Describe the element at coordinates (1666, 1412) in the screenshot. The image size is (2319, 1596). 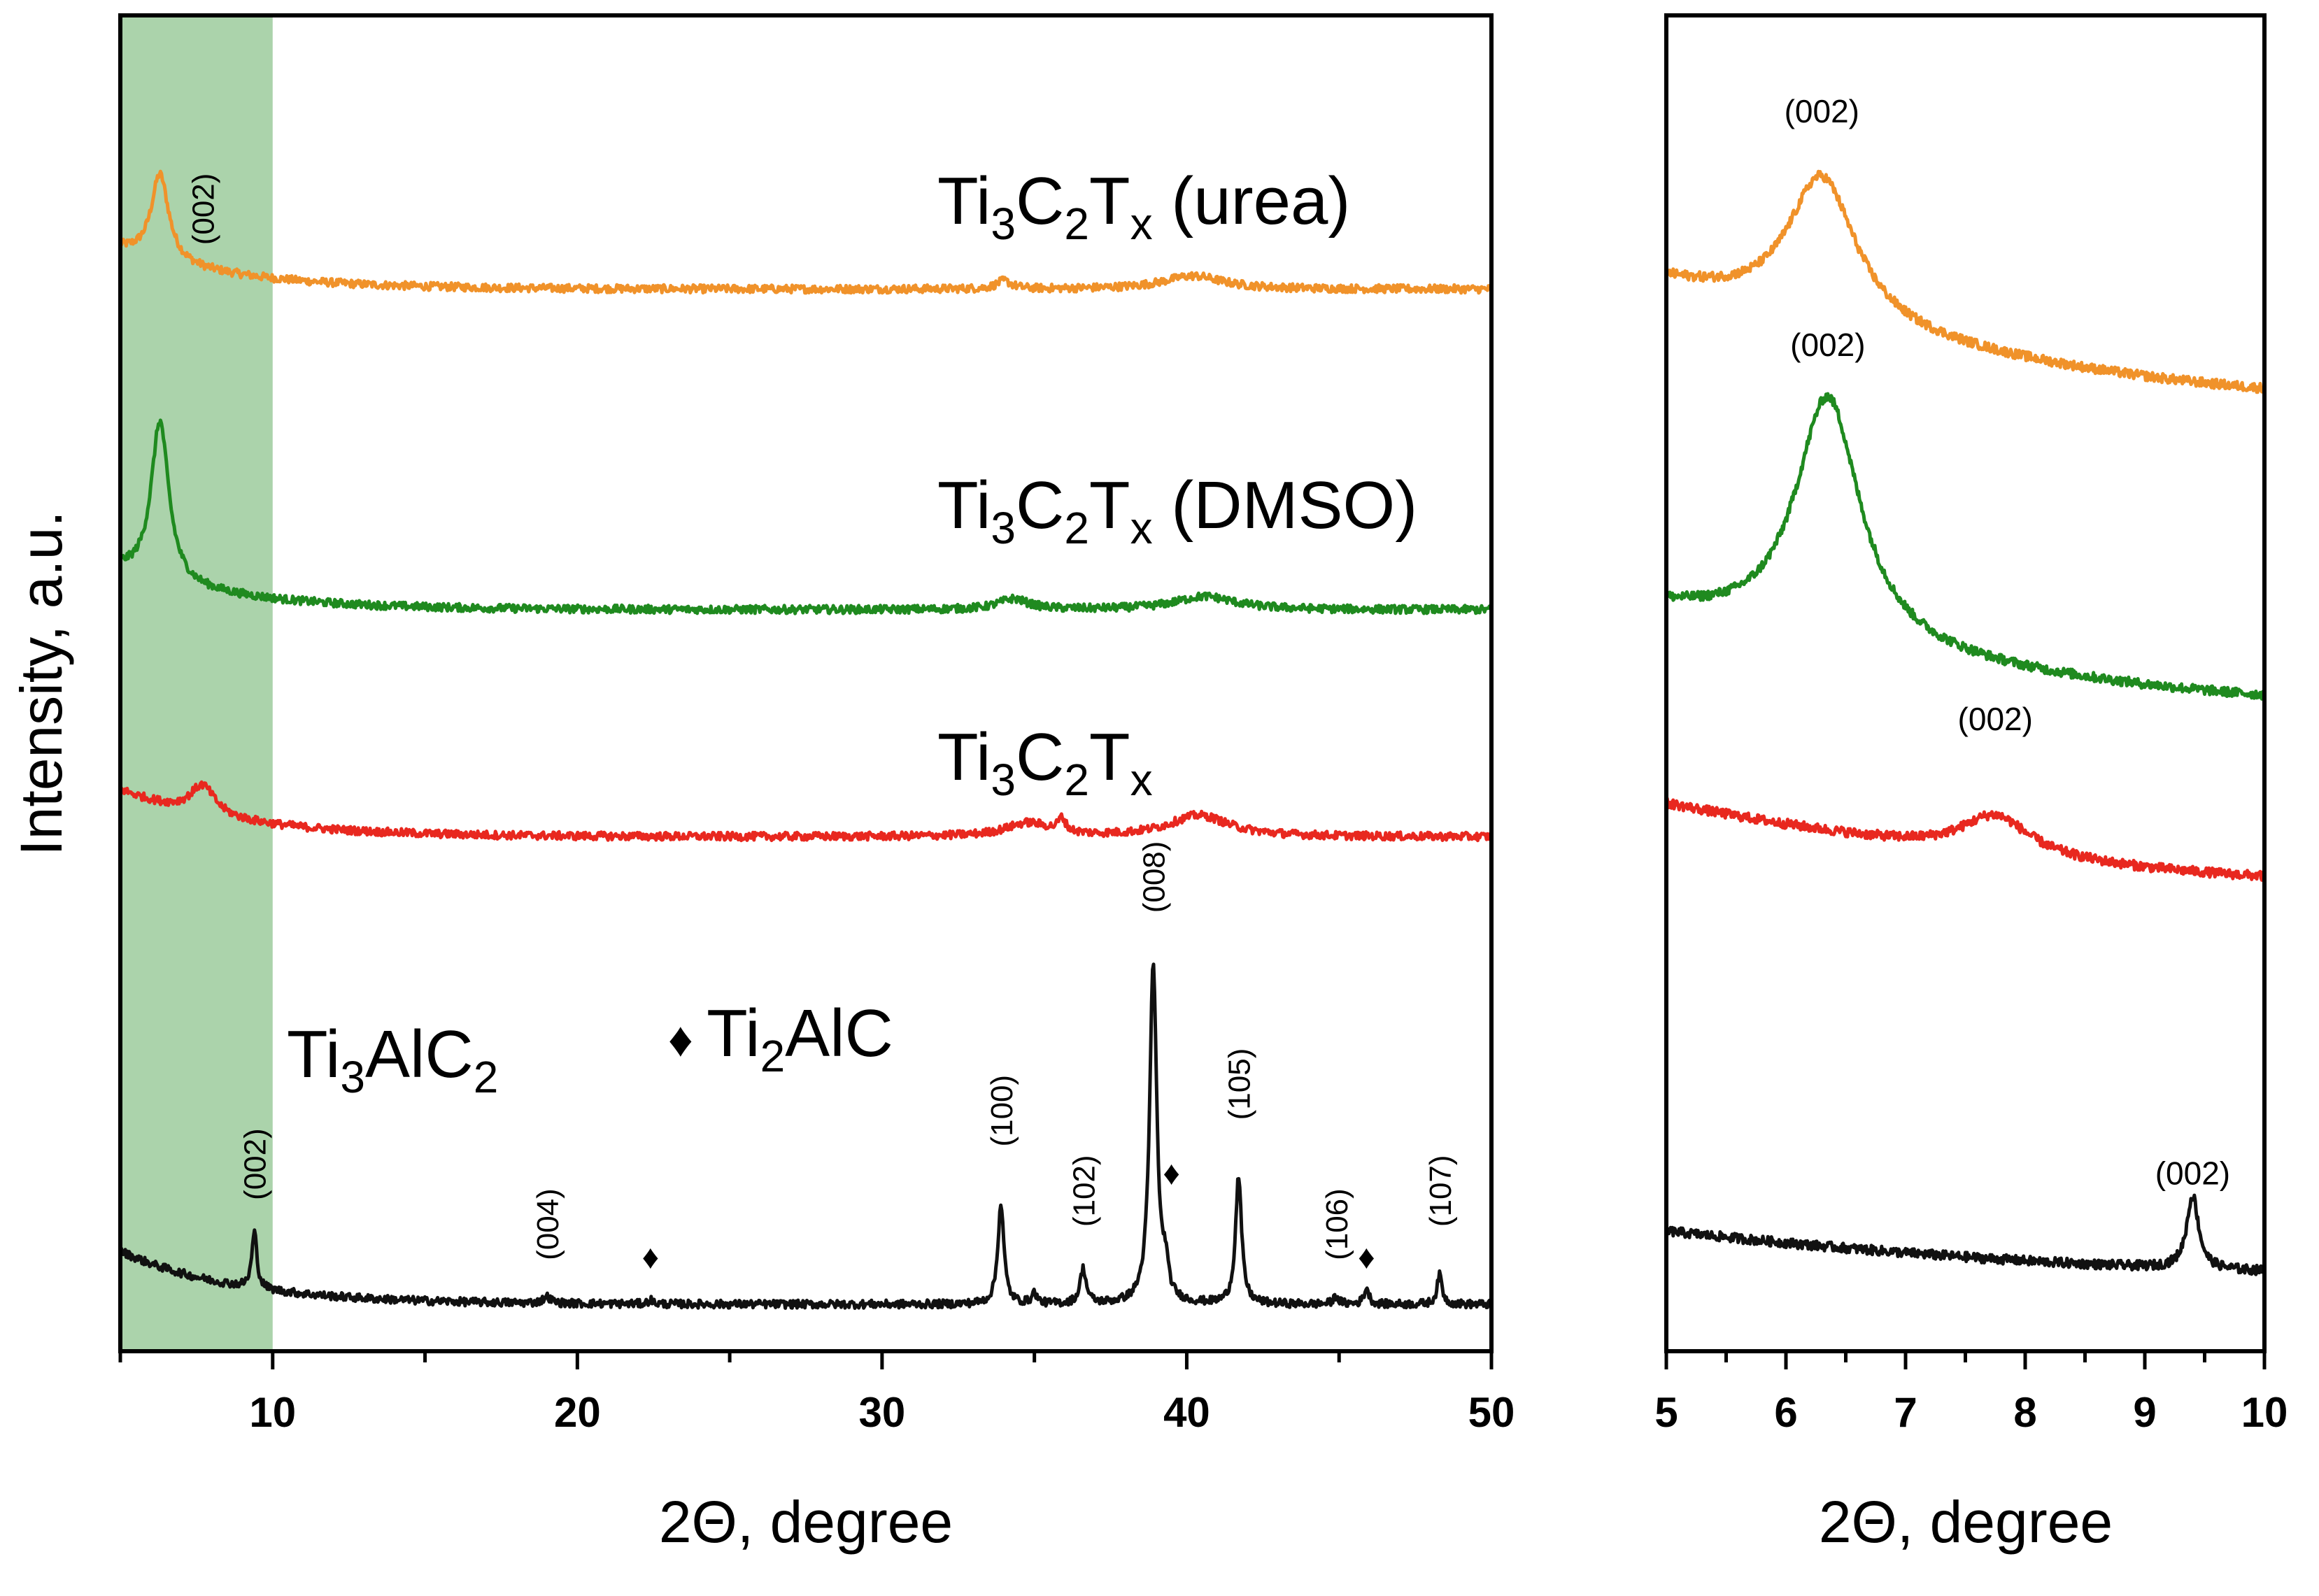
I see `right-x-tick-label: 5` at that location.